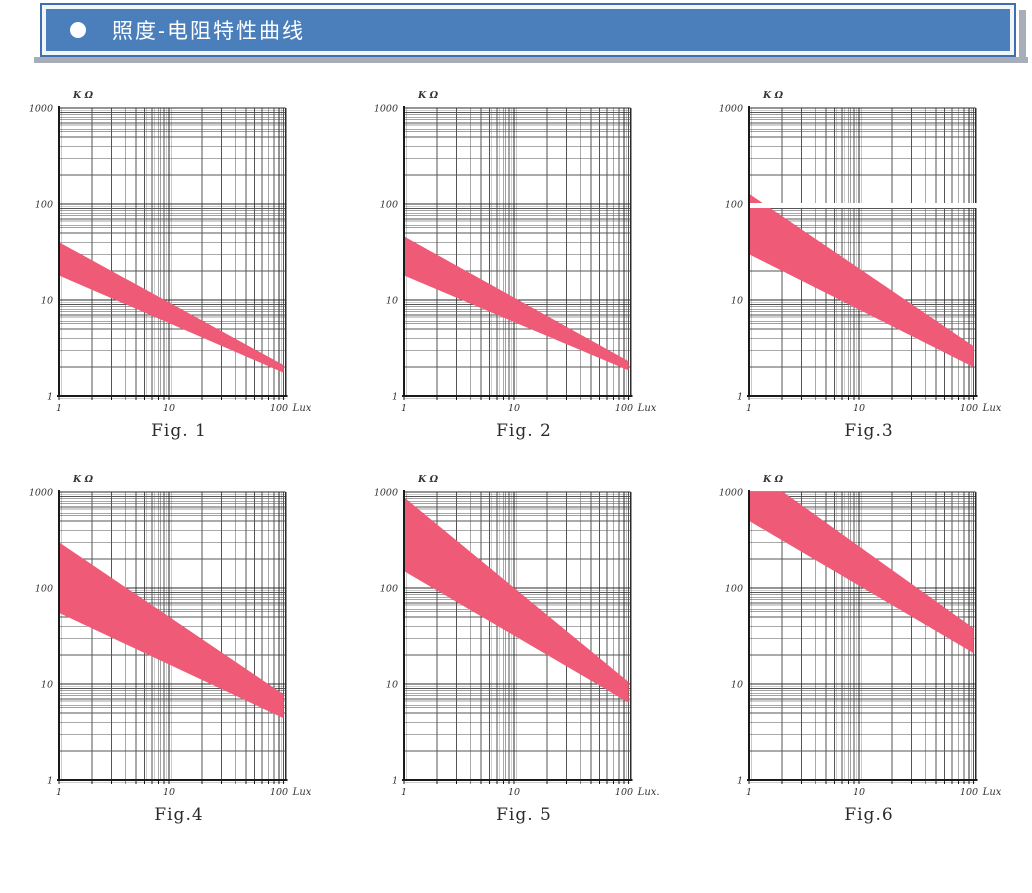 The image size is (1032, 893). What do you see at coordinates (524, 431) in the screenshot?
I see `fig2-caption: Fig. 2` at bounding box center [524, 431].